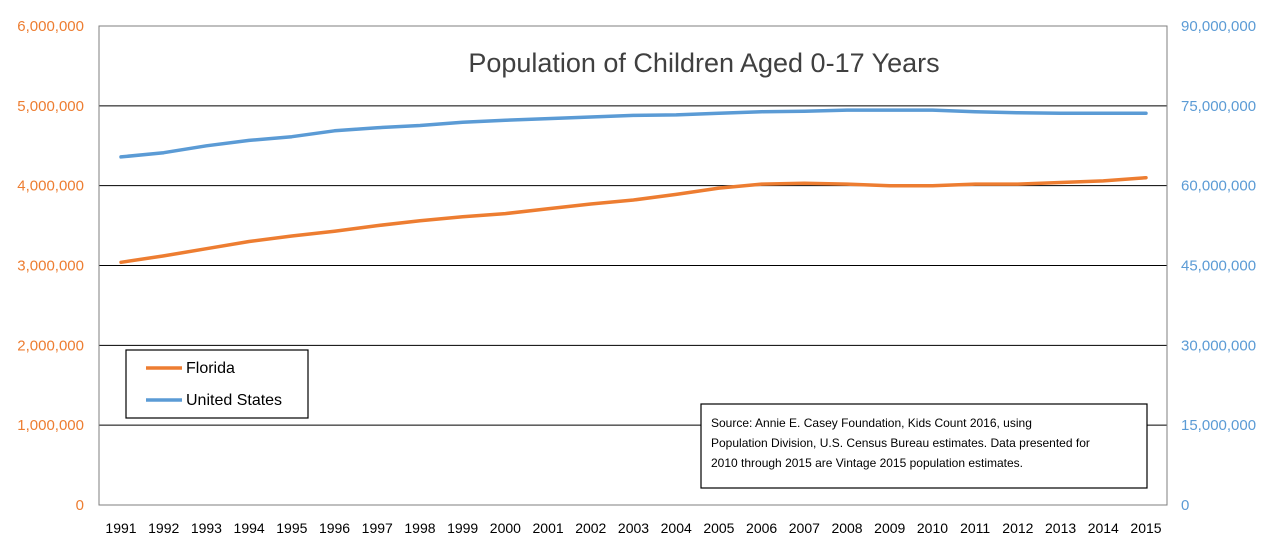 The image size is (1270, 540). I want to click on left-axis-tick-label: 6,000,000, so click(50, 26).